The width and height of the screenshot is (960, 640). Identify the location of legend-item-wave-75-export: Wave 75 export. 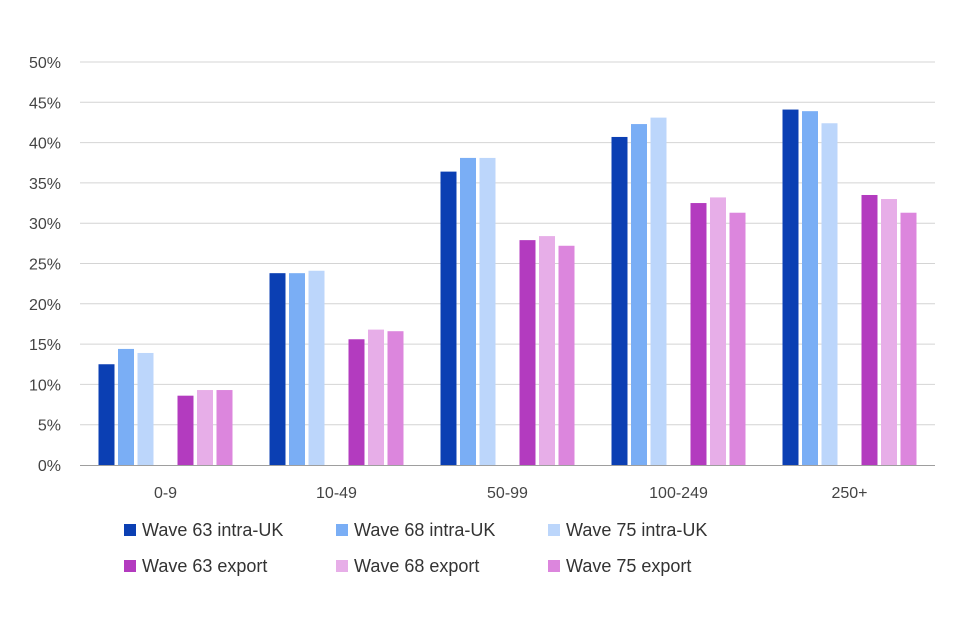
(654, 566).